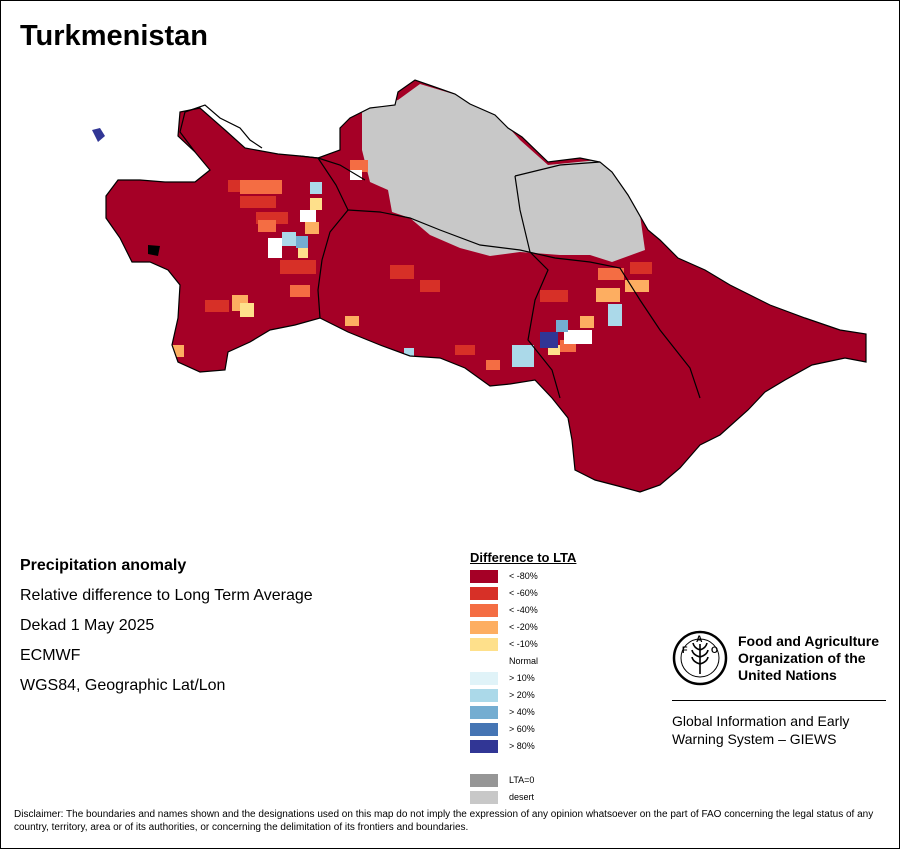  What do you see at coordinates (522, 746) in the screenshot?
I see `legend-label: > 80%` at bounding box center [522, 746].